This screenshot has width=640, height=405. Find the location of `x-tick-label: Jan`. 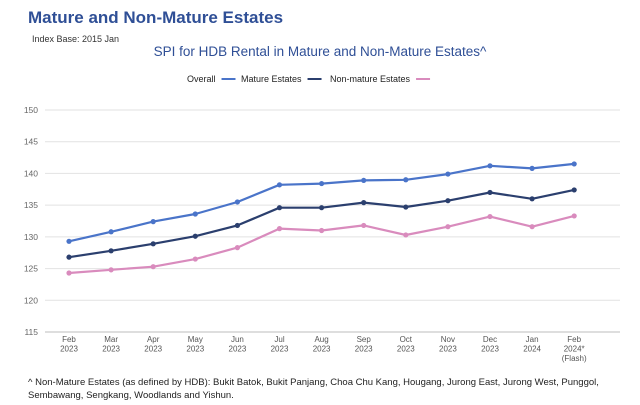

x-tick-label: Jan is located at coordinates (532, 339).